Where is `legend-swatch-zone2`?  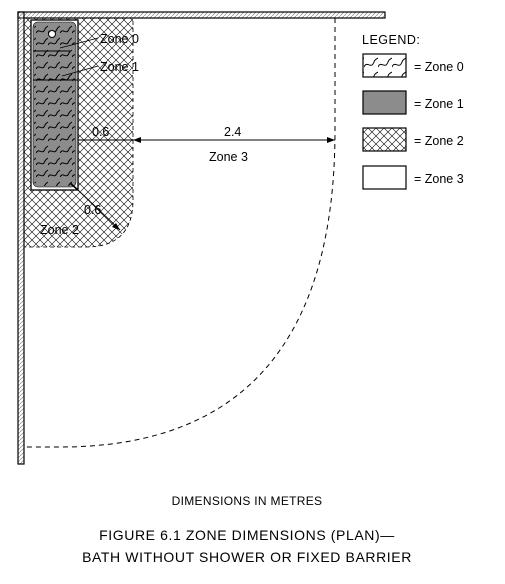 legend-swatch-zone2 is located at coordinates (384, 139).